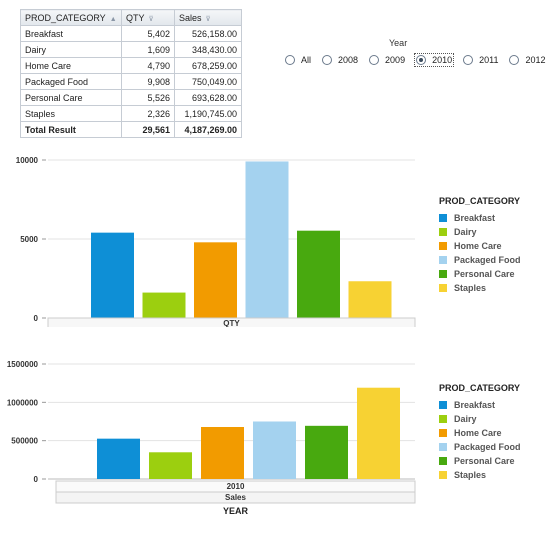 The width and height of the screenshot is (550, 533). What do you see at coordinates (395, 60) in the screenshot?
I see `radio-label: 2009` at bounding box center [395, 60].